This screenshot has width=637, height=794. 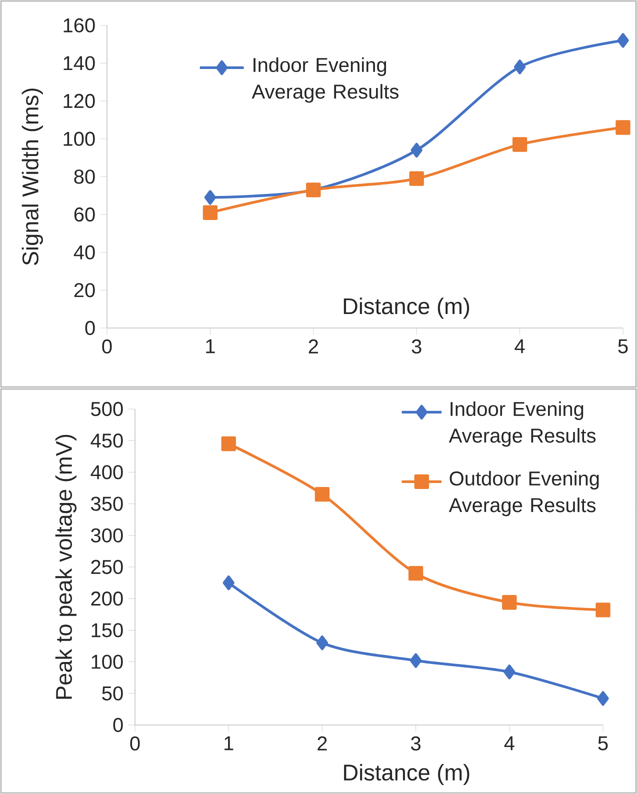 What do you see at coordinates (106, 441) in the screenshot?
I see `y-tick-label: 450` at bounding box center [106, 441].